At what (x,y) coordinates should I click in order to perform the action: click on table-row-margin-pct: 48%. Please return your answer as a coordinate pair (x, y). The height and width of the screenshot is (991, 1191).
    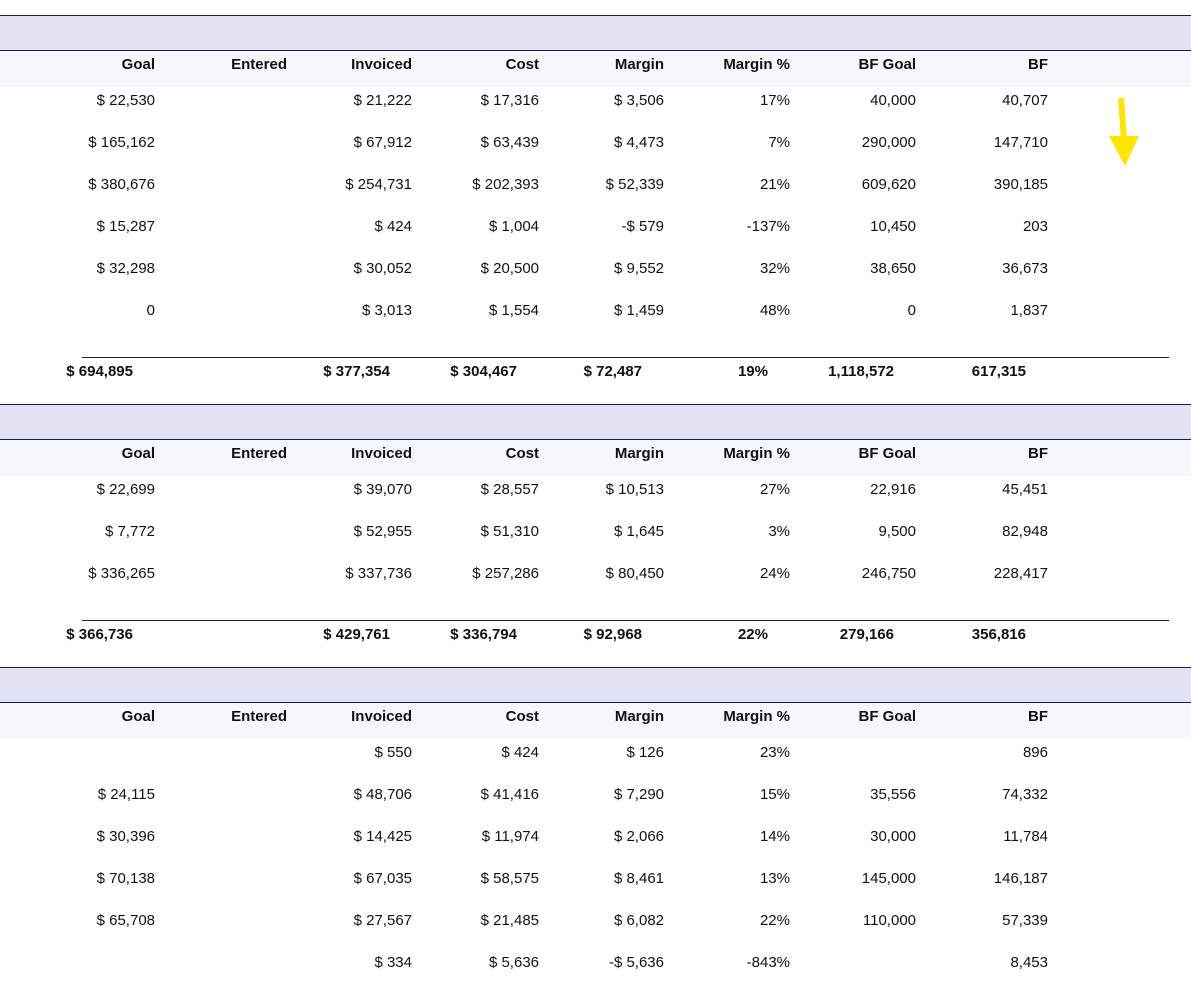
    Looking at the image, I should click on (774, 310).